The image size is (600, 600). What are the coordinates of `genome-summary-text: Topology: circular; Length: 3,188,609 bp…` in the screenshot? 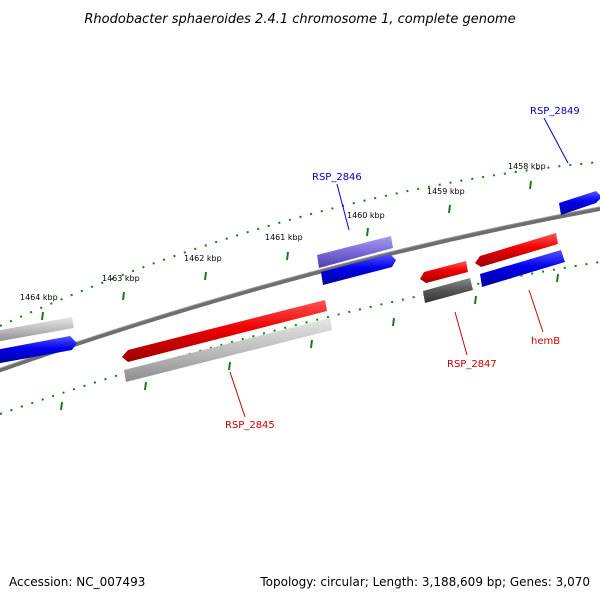 It's located at (424, 582).